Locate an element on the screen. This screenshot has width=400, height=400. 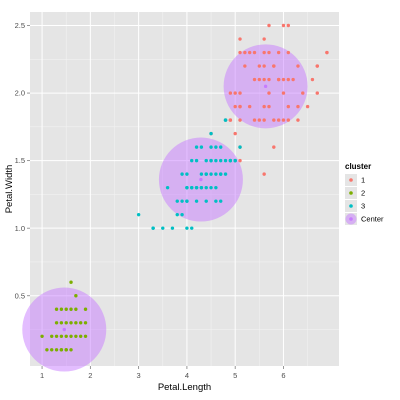
x-tick-label: 5 is located at coordinates (235, 375).